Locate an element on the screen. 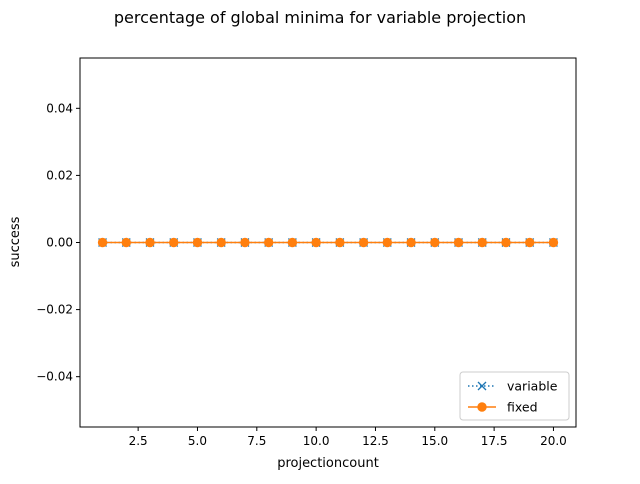 The width and height of the screenshot is (640, 484). x-tick-label: 12.5 is located at coordinates (375, 441).